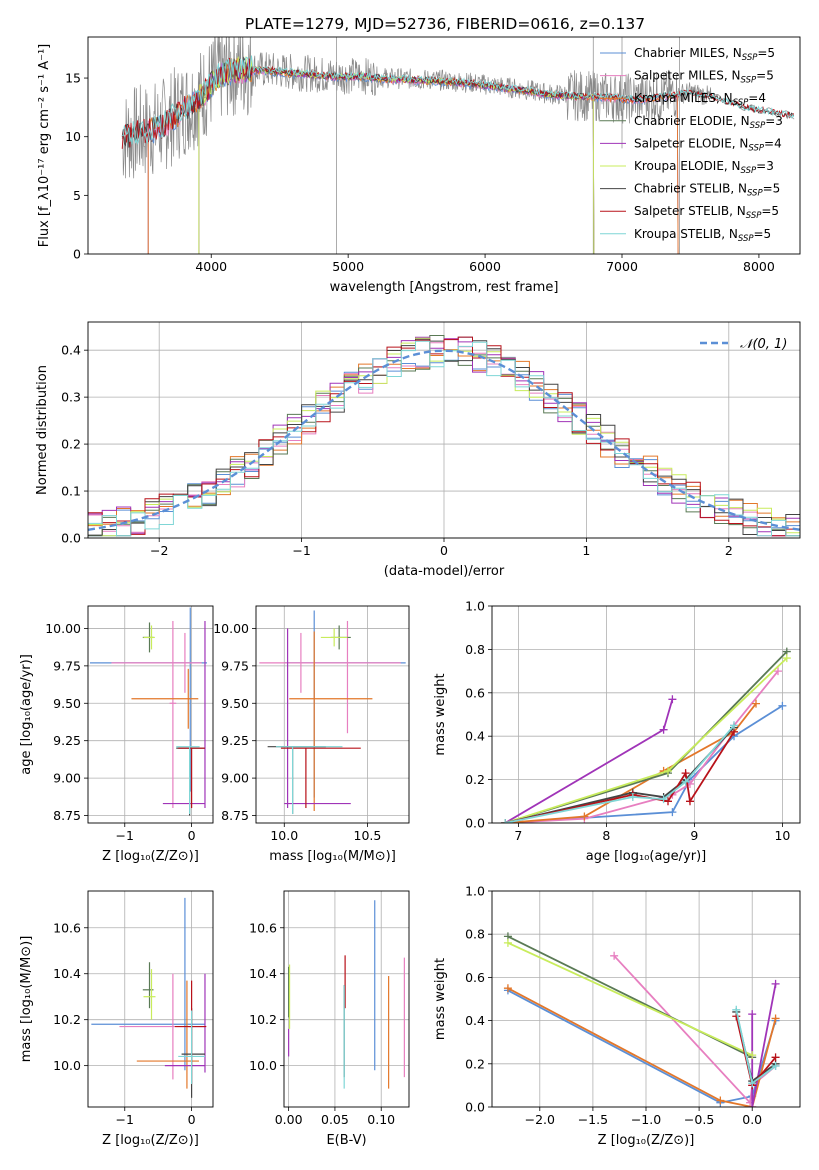  Describe the element at coordinates (475, 606) in the screenshot. I see `y-tick-label: 1.0` at that location.